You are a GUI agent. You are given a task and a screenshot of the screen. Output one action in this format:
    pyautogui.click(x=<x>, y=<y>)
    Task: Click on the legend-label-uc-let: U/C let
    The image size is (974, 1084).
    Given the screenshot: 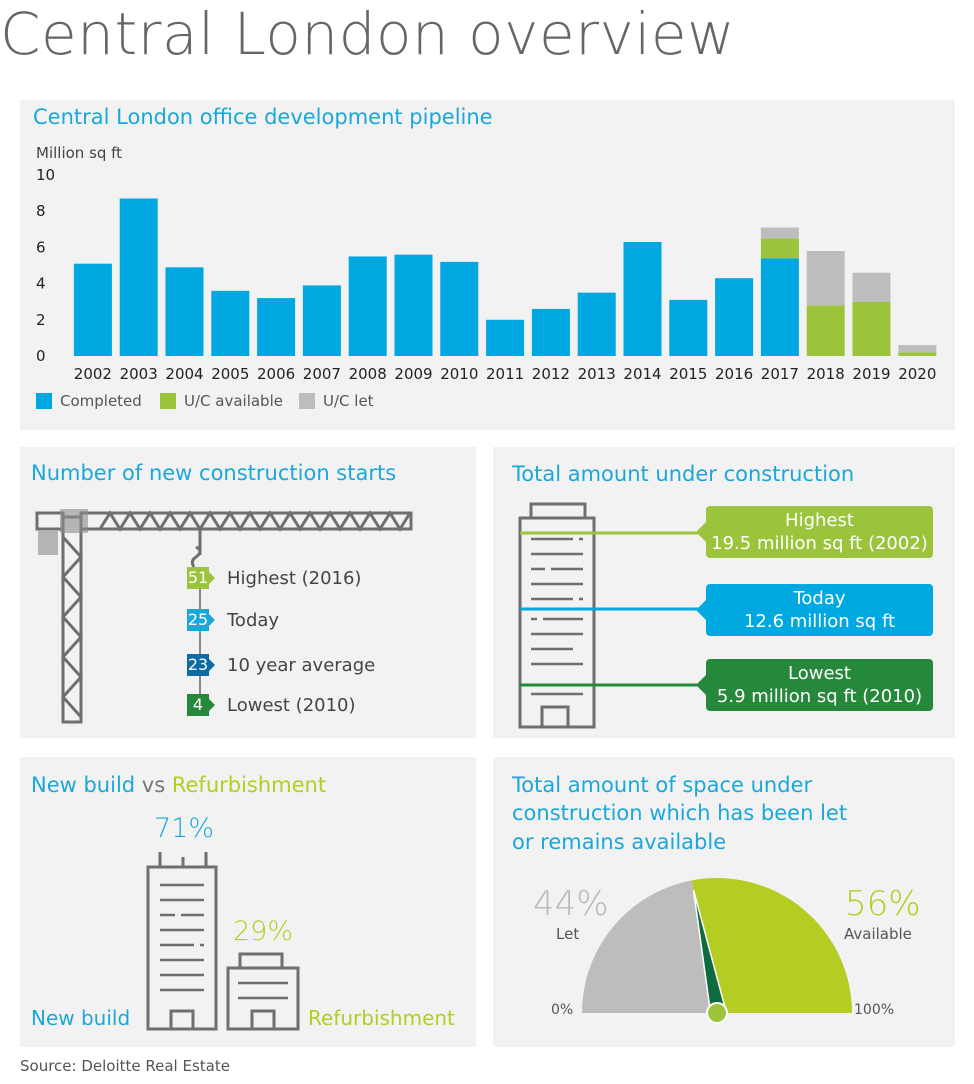 What is the action you would take?
    pyautogui.click(x=348, y=401)
    